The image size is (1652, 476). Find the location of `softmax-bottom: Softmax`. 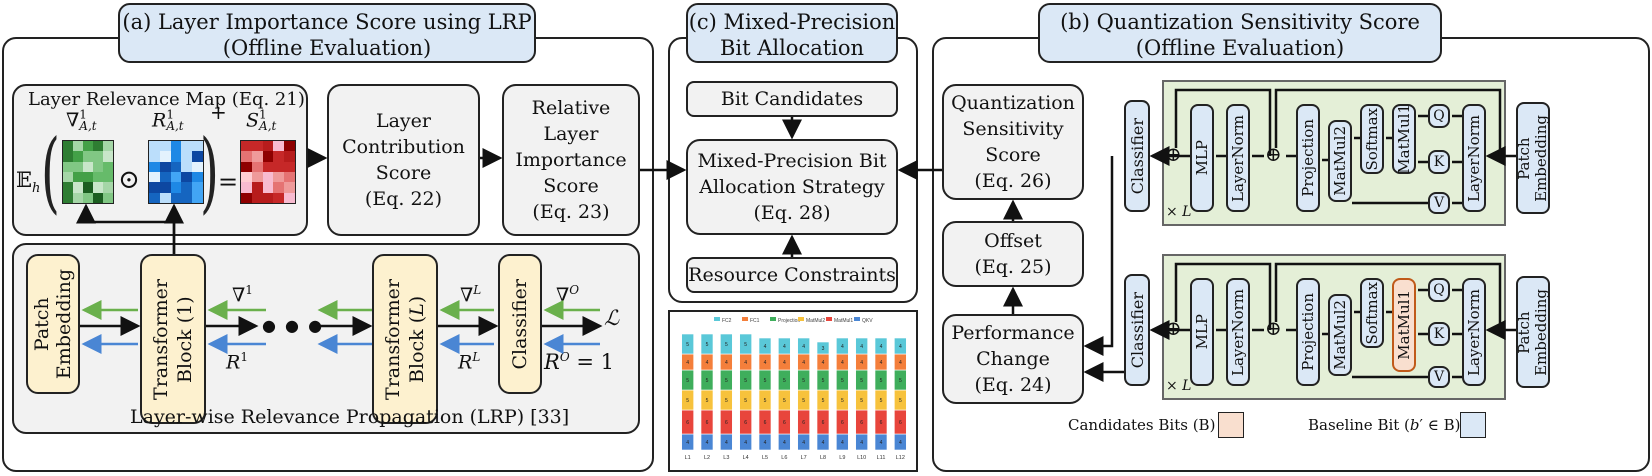

softmax-bottom: Softmax is located at coordinates (1372, 313).